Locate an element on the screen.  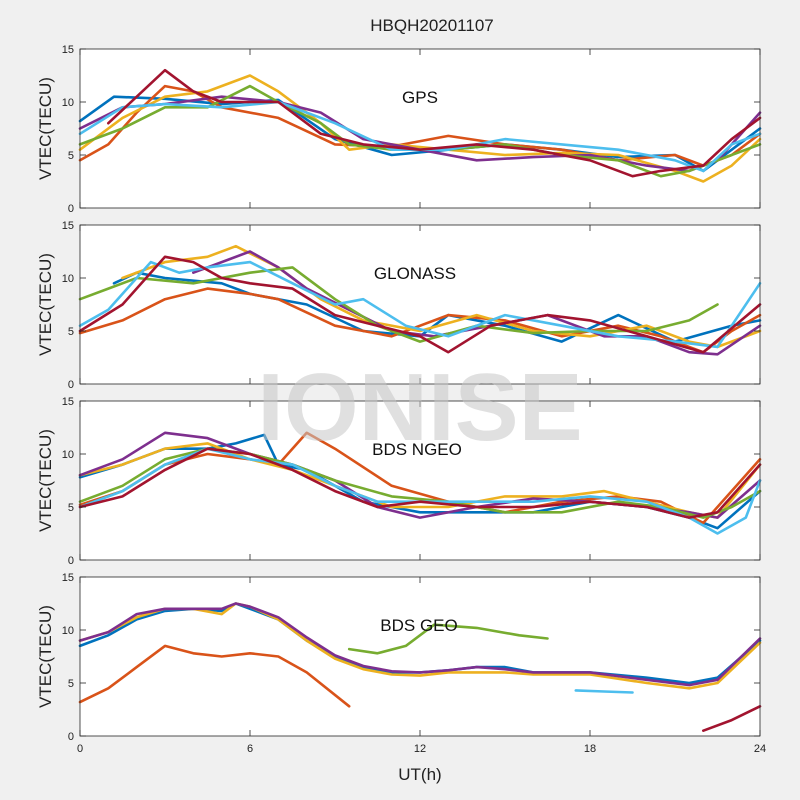
x-tick-label: 24 is located at coordinates (760, 749).